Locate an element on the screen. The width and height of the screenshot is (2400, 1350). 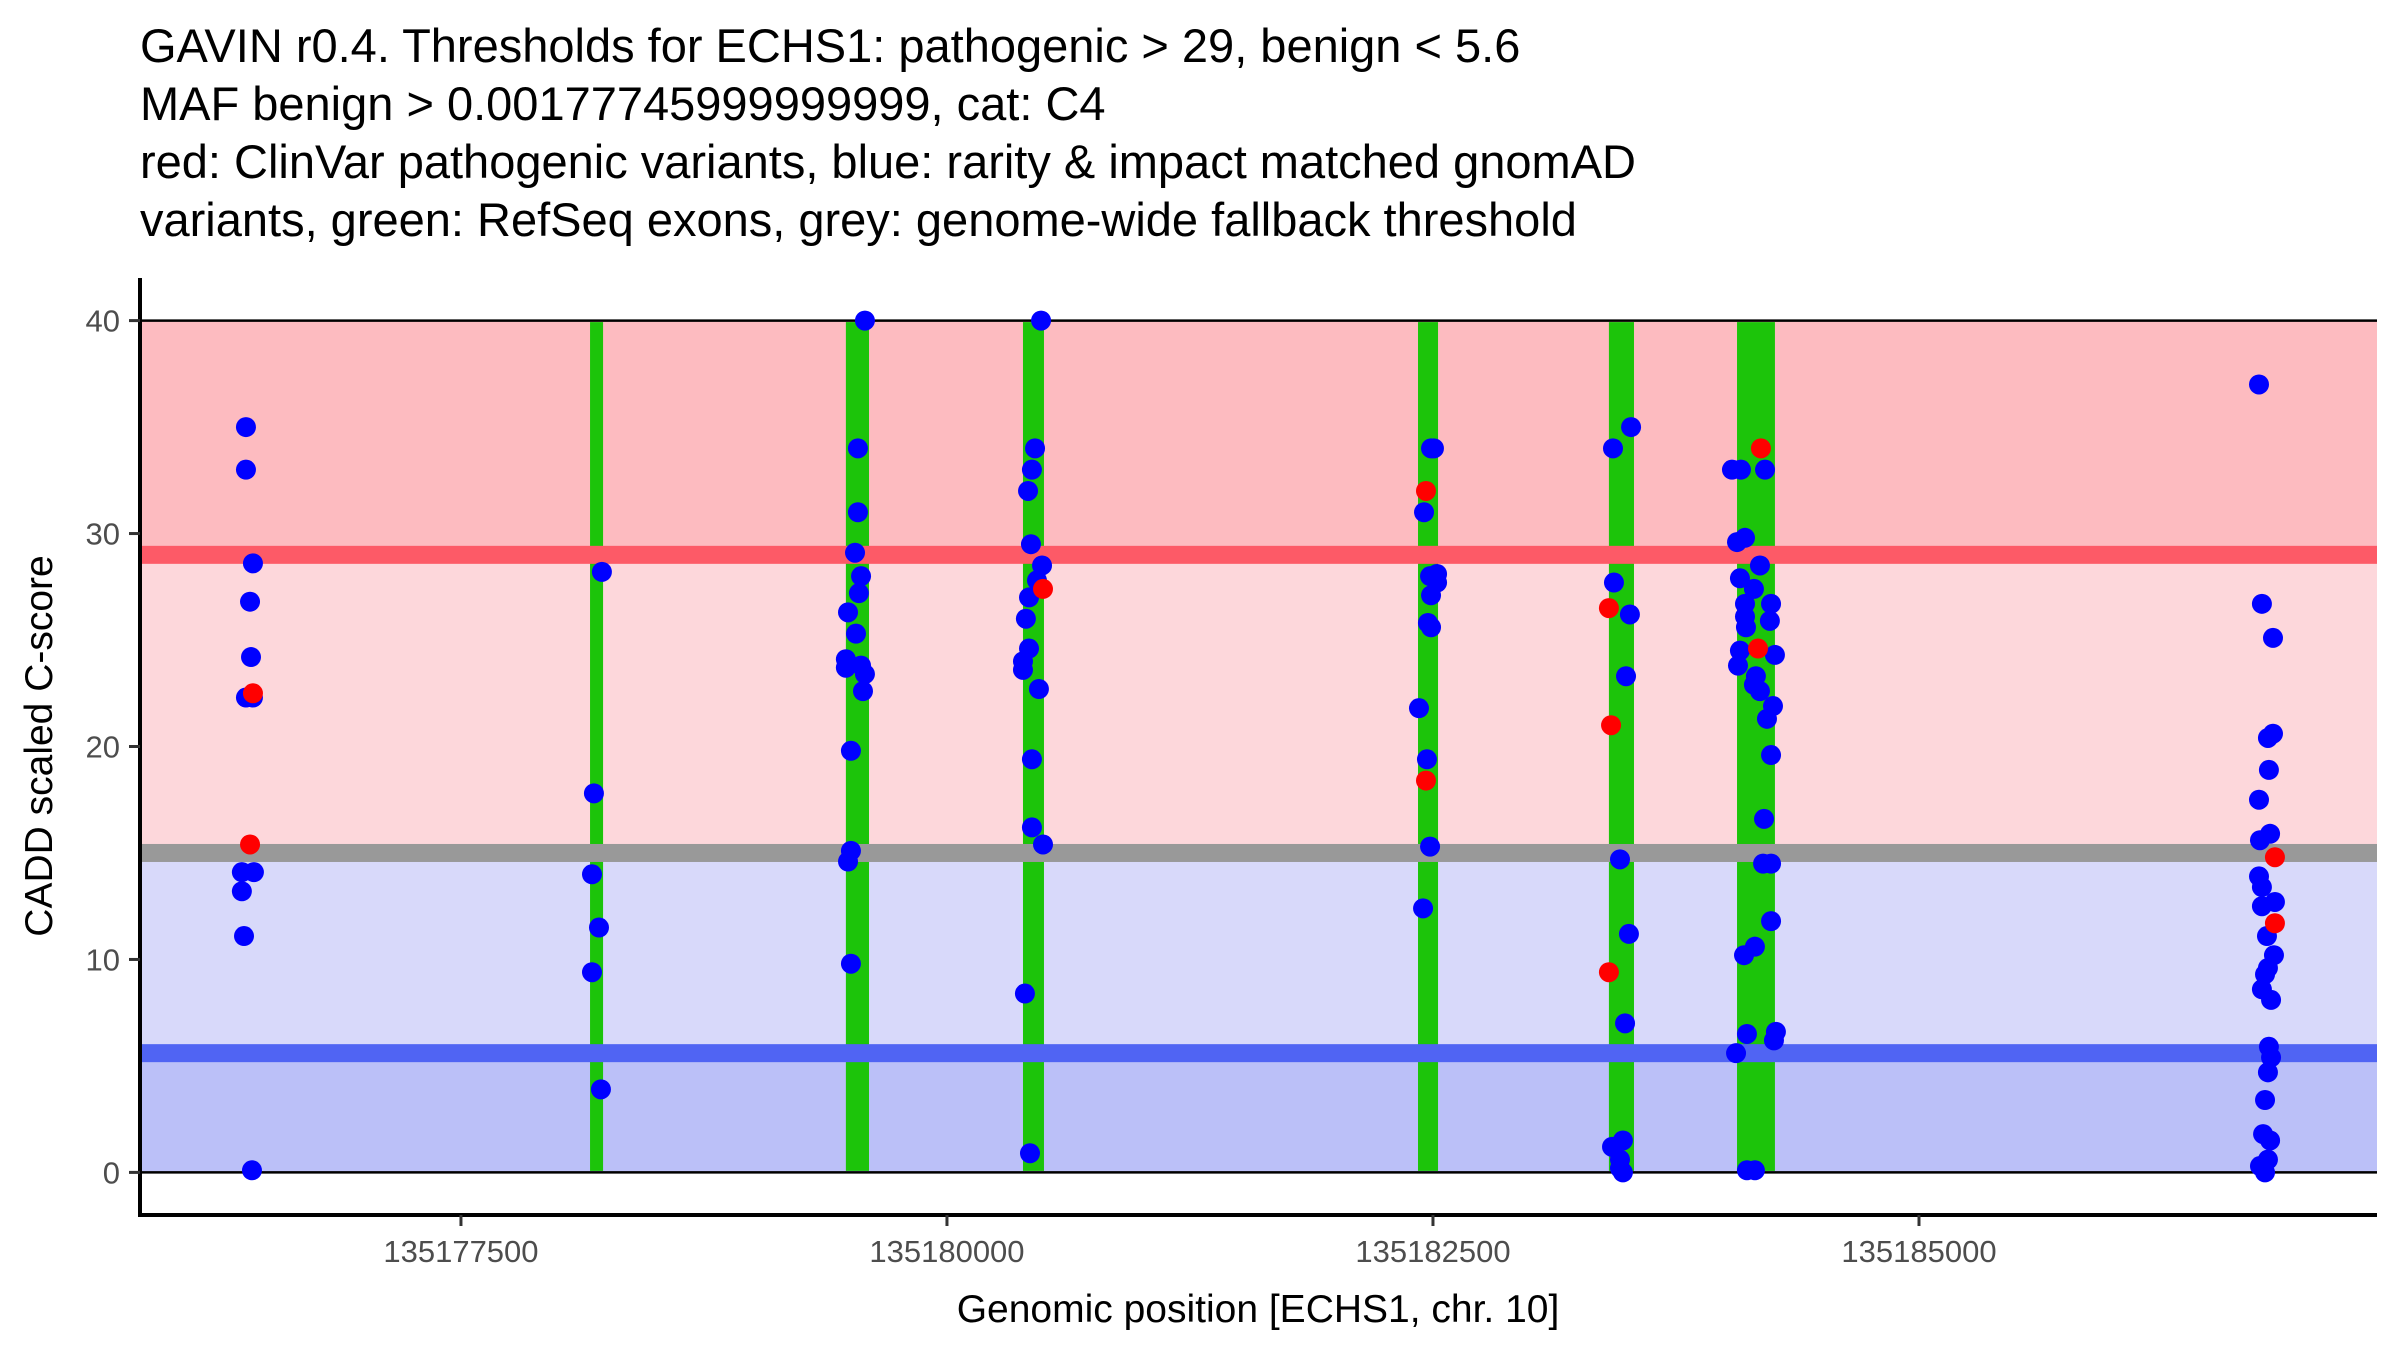
benign-threshold-line is located at coordinates (1259, 1053).